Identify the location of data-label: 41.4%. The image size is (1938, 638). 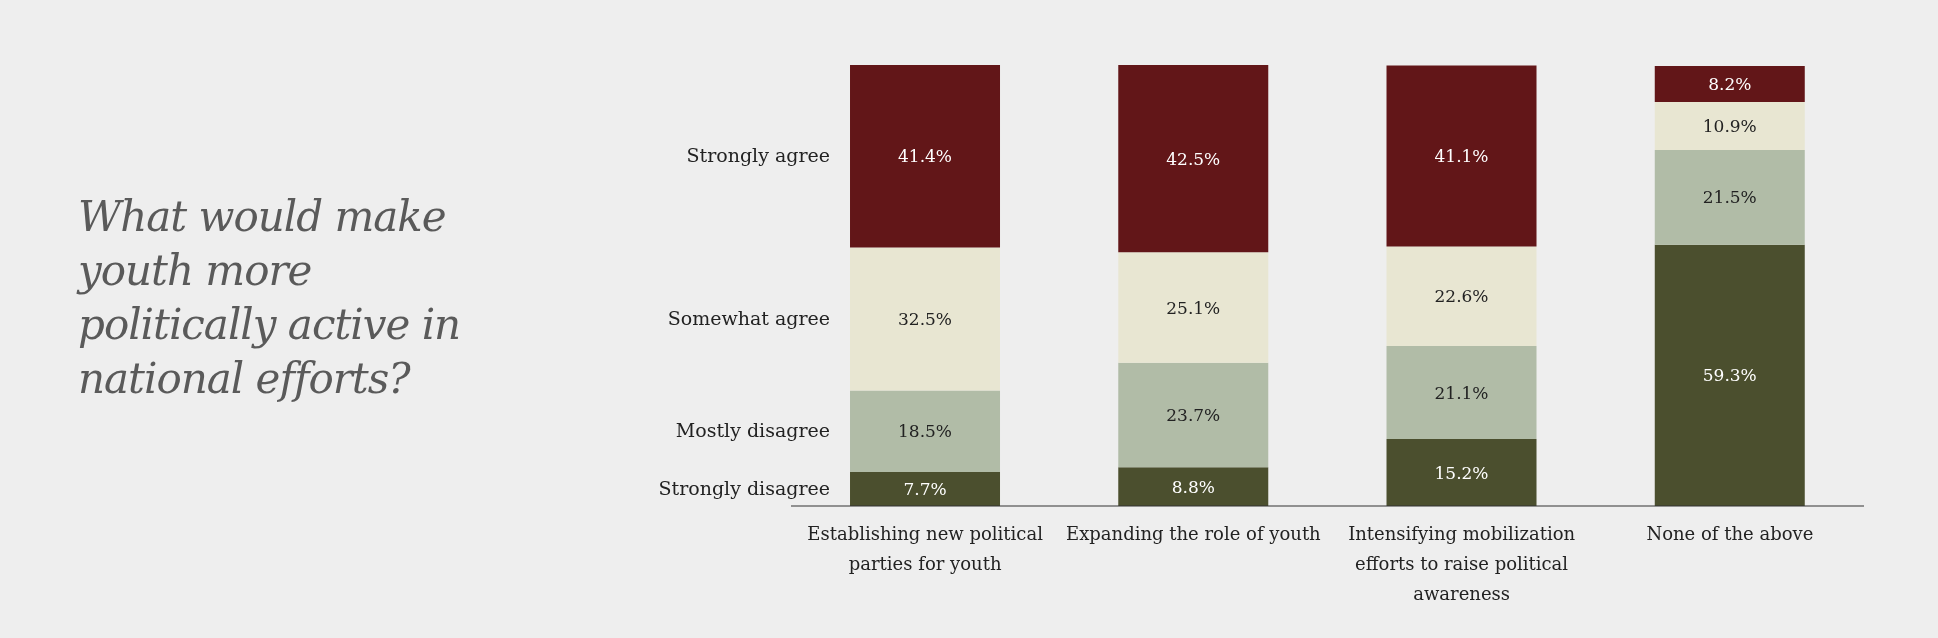
(925, 156).